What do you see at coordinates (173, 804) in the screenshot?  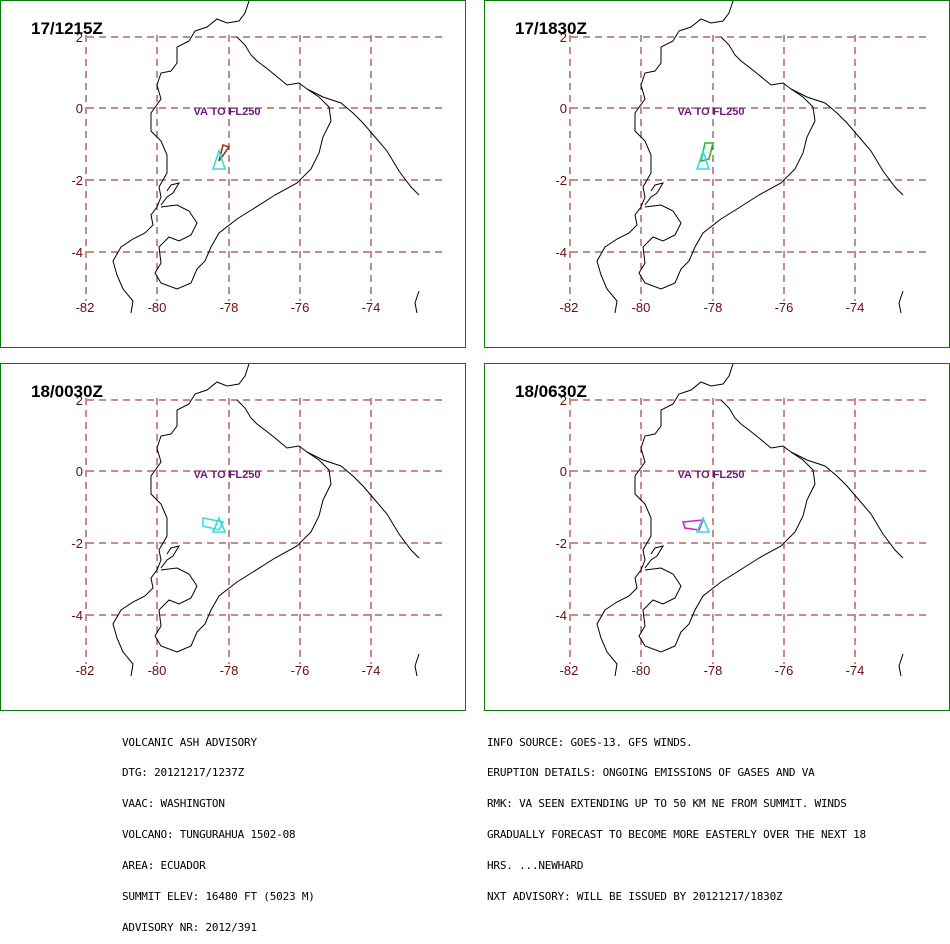 I see `advisory-line: VAAC: WASHINGTON` at bounding box center [173, 804].